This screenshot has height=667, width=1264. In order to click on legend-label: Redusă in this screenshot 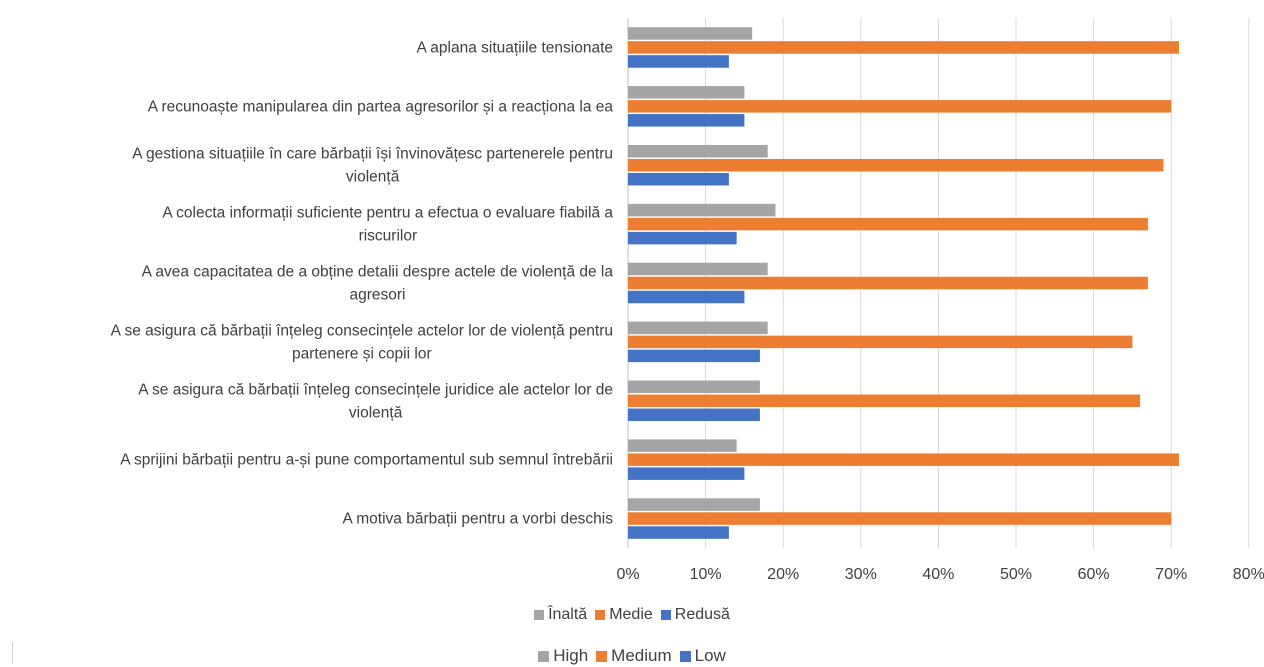, I will do `click(702, 614)`.